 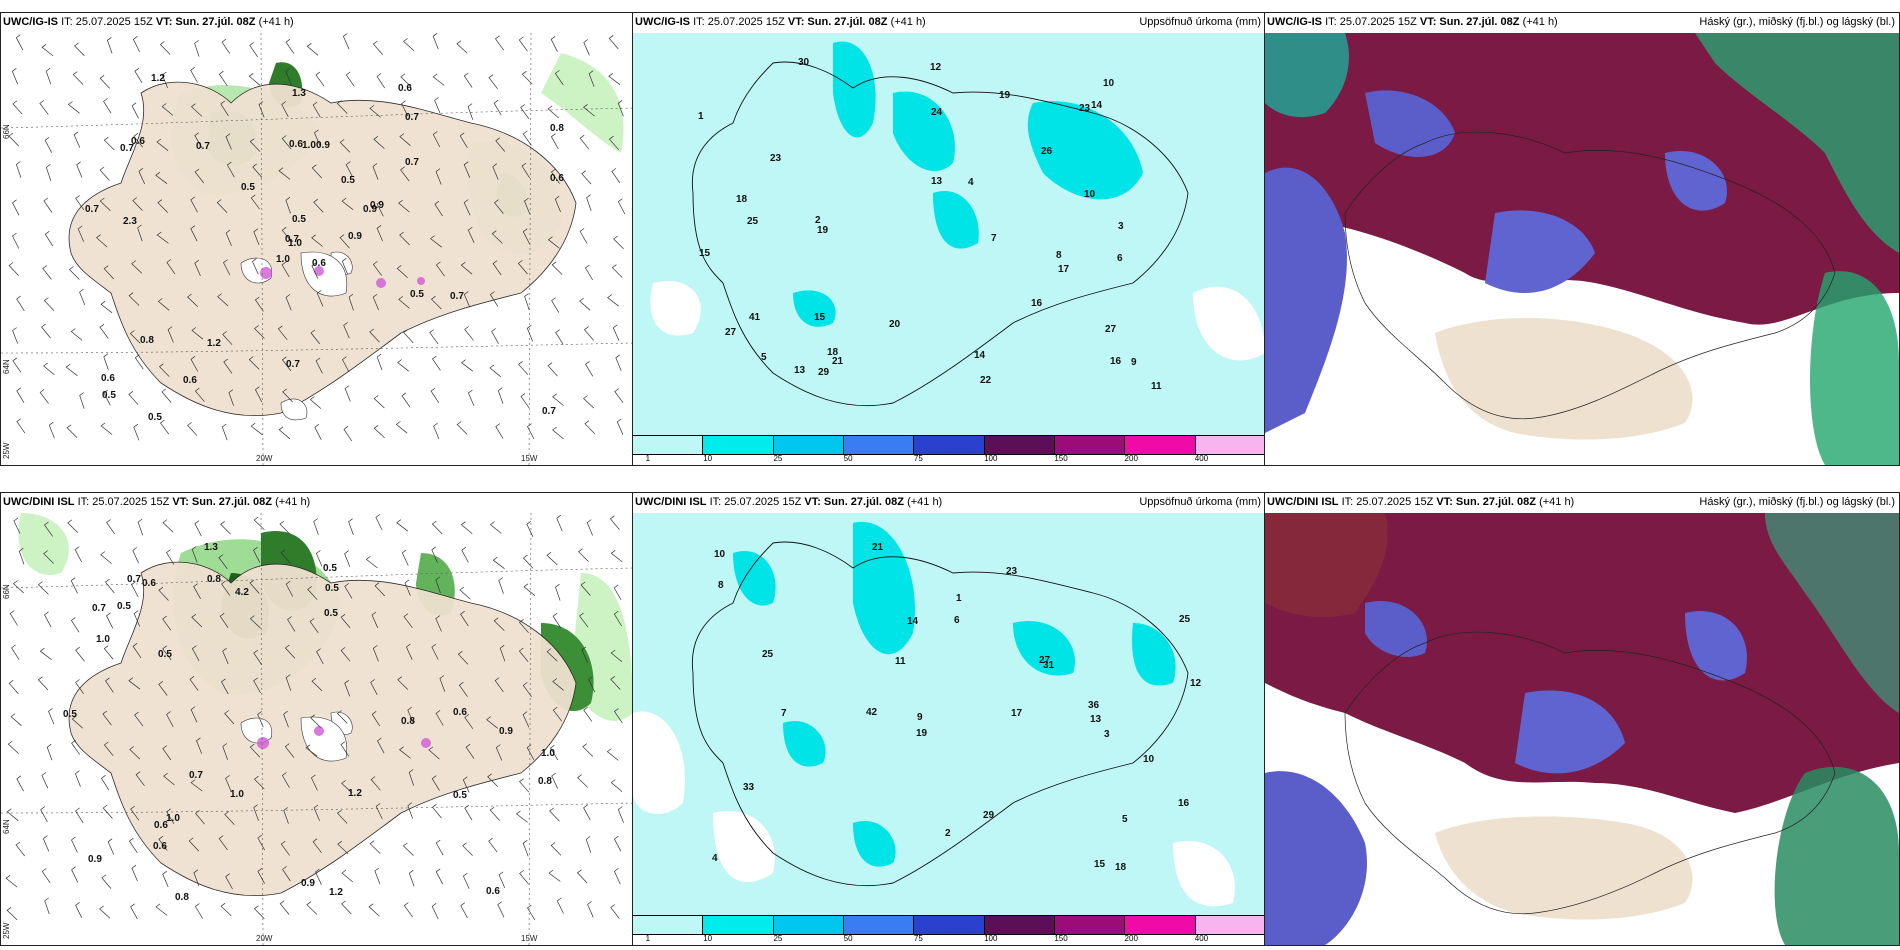 I want to click on map-value-label: 29, so click(x=824, y=372).